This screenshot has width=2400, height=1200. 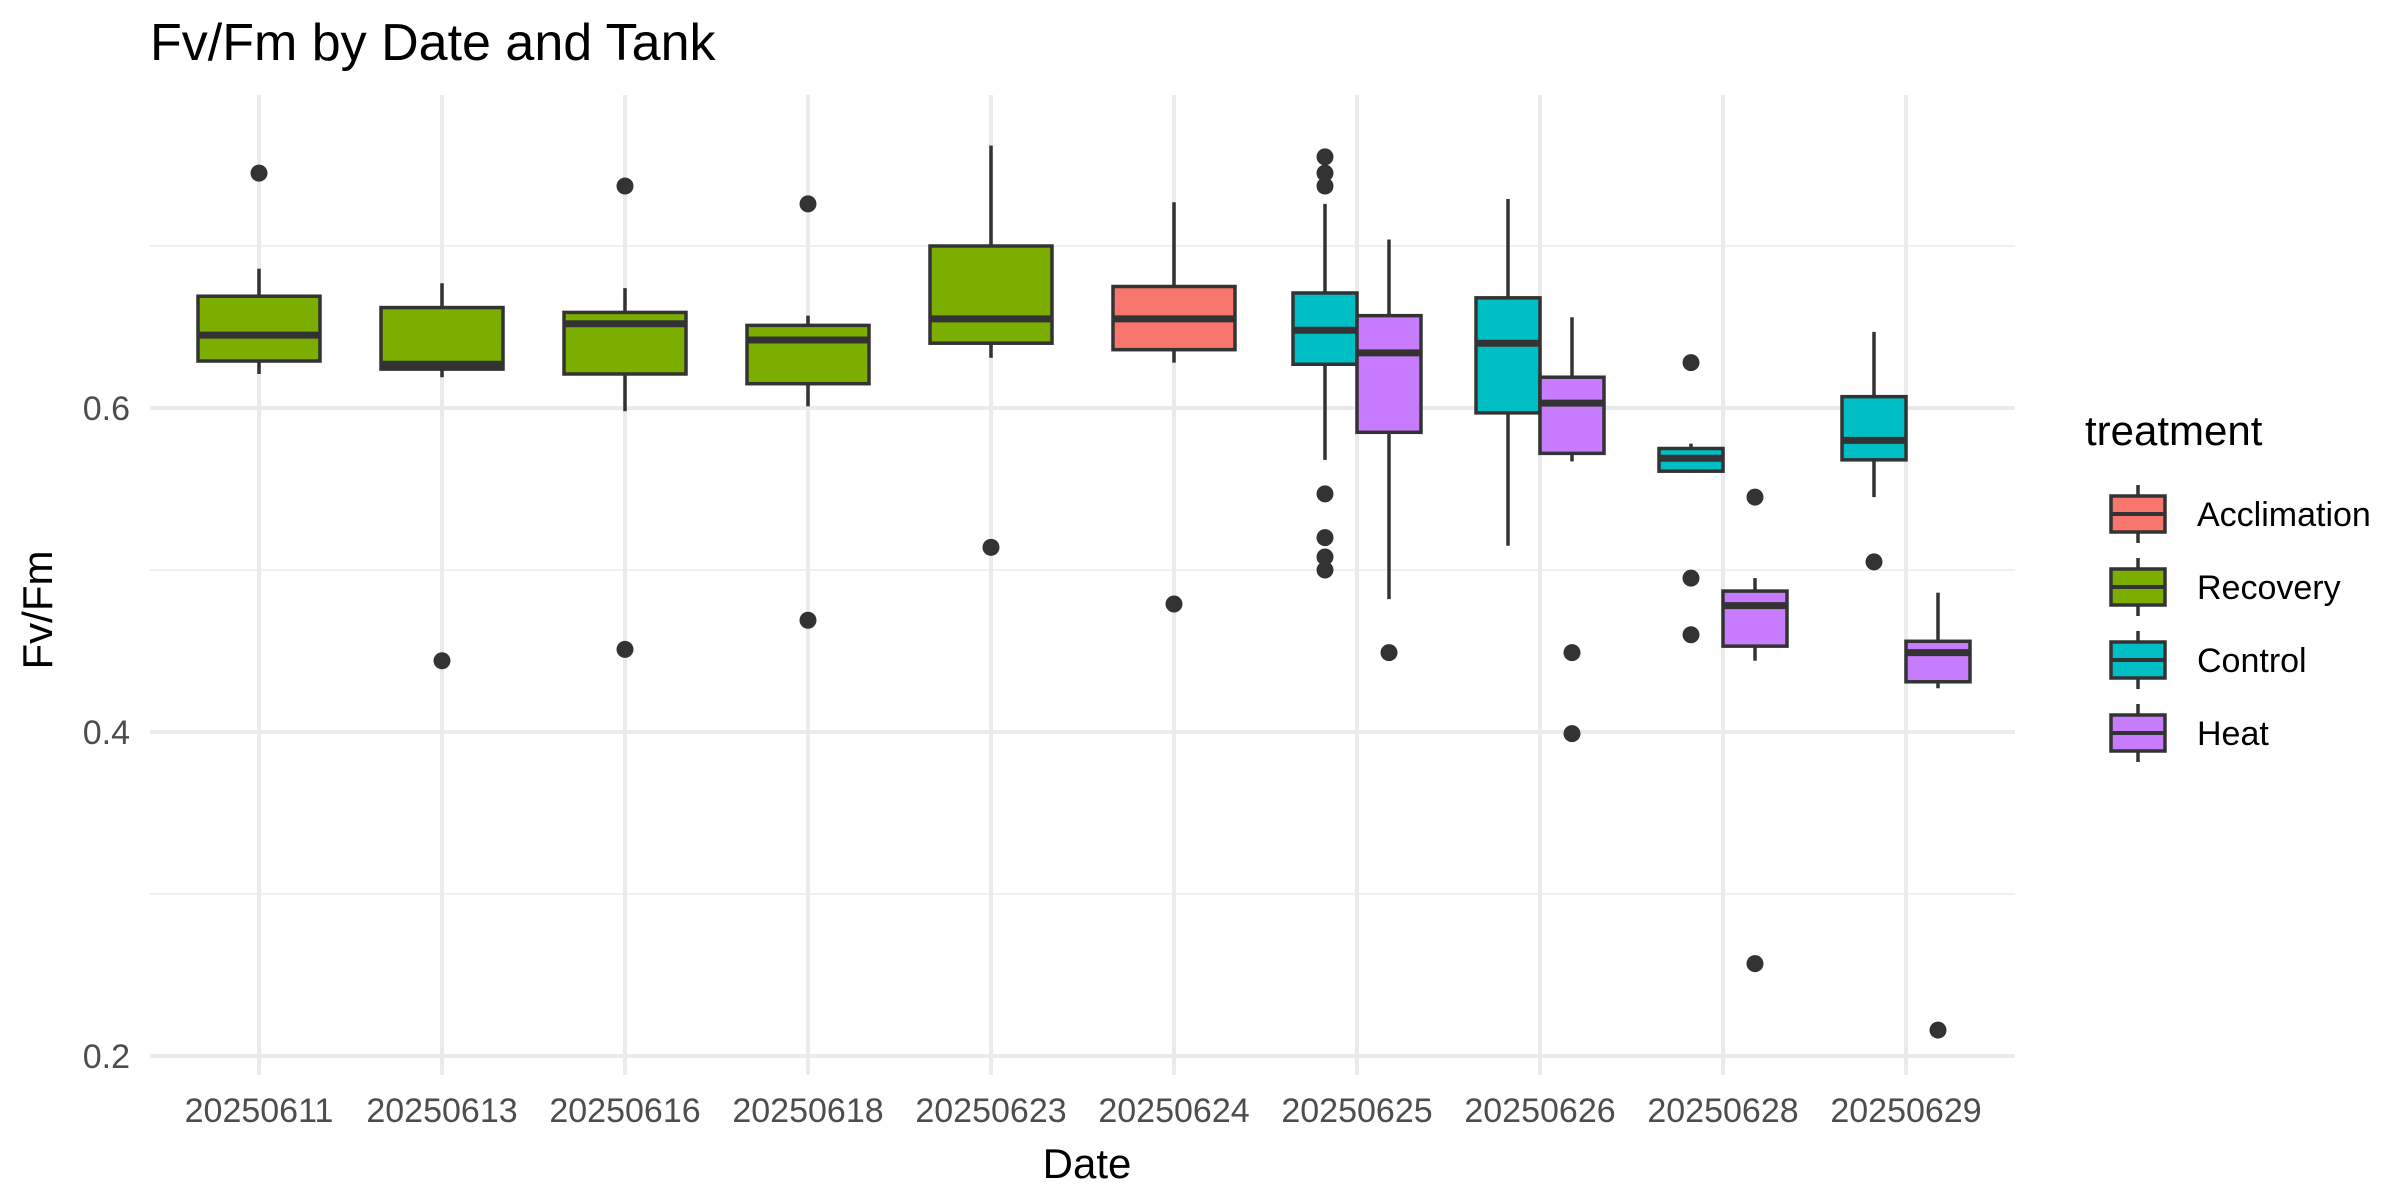 I want to click on x-tick-label: 20250613, so click(x=441, y=1111).